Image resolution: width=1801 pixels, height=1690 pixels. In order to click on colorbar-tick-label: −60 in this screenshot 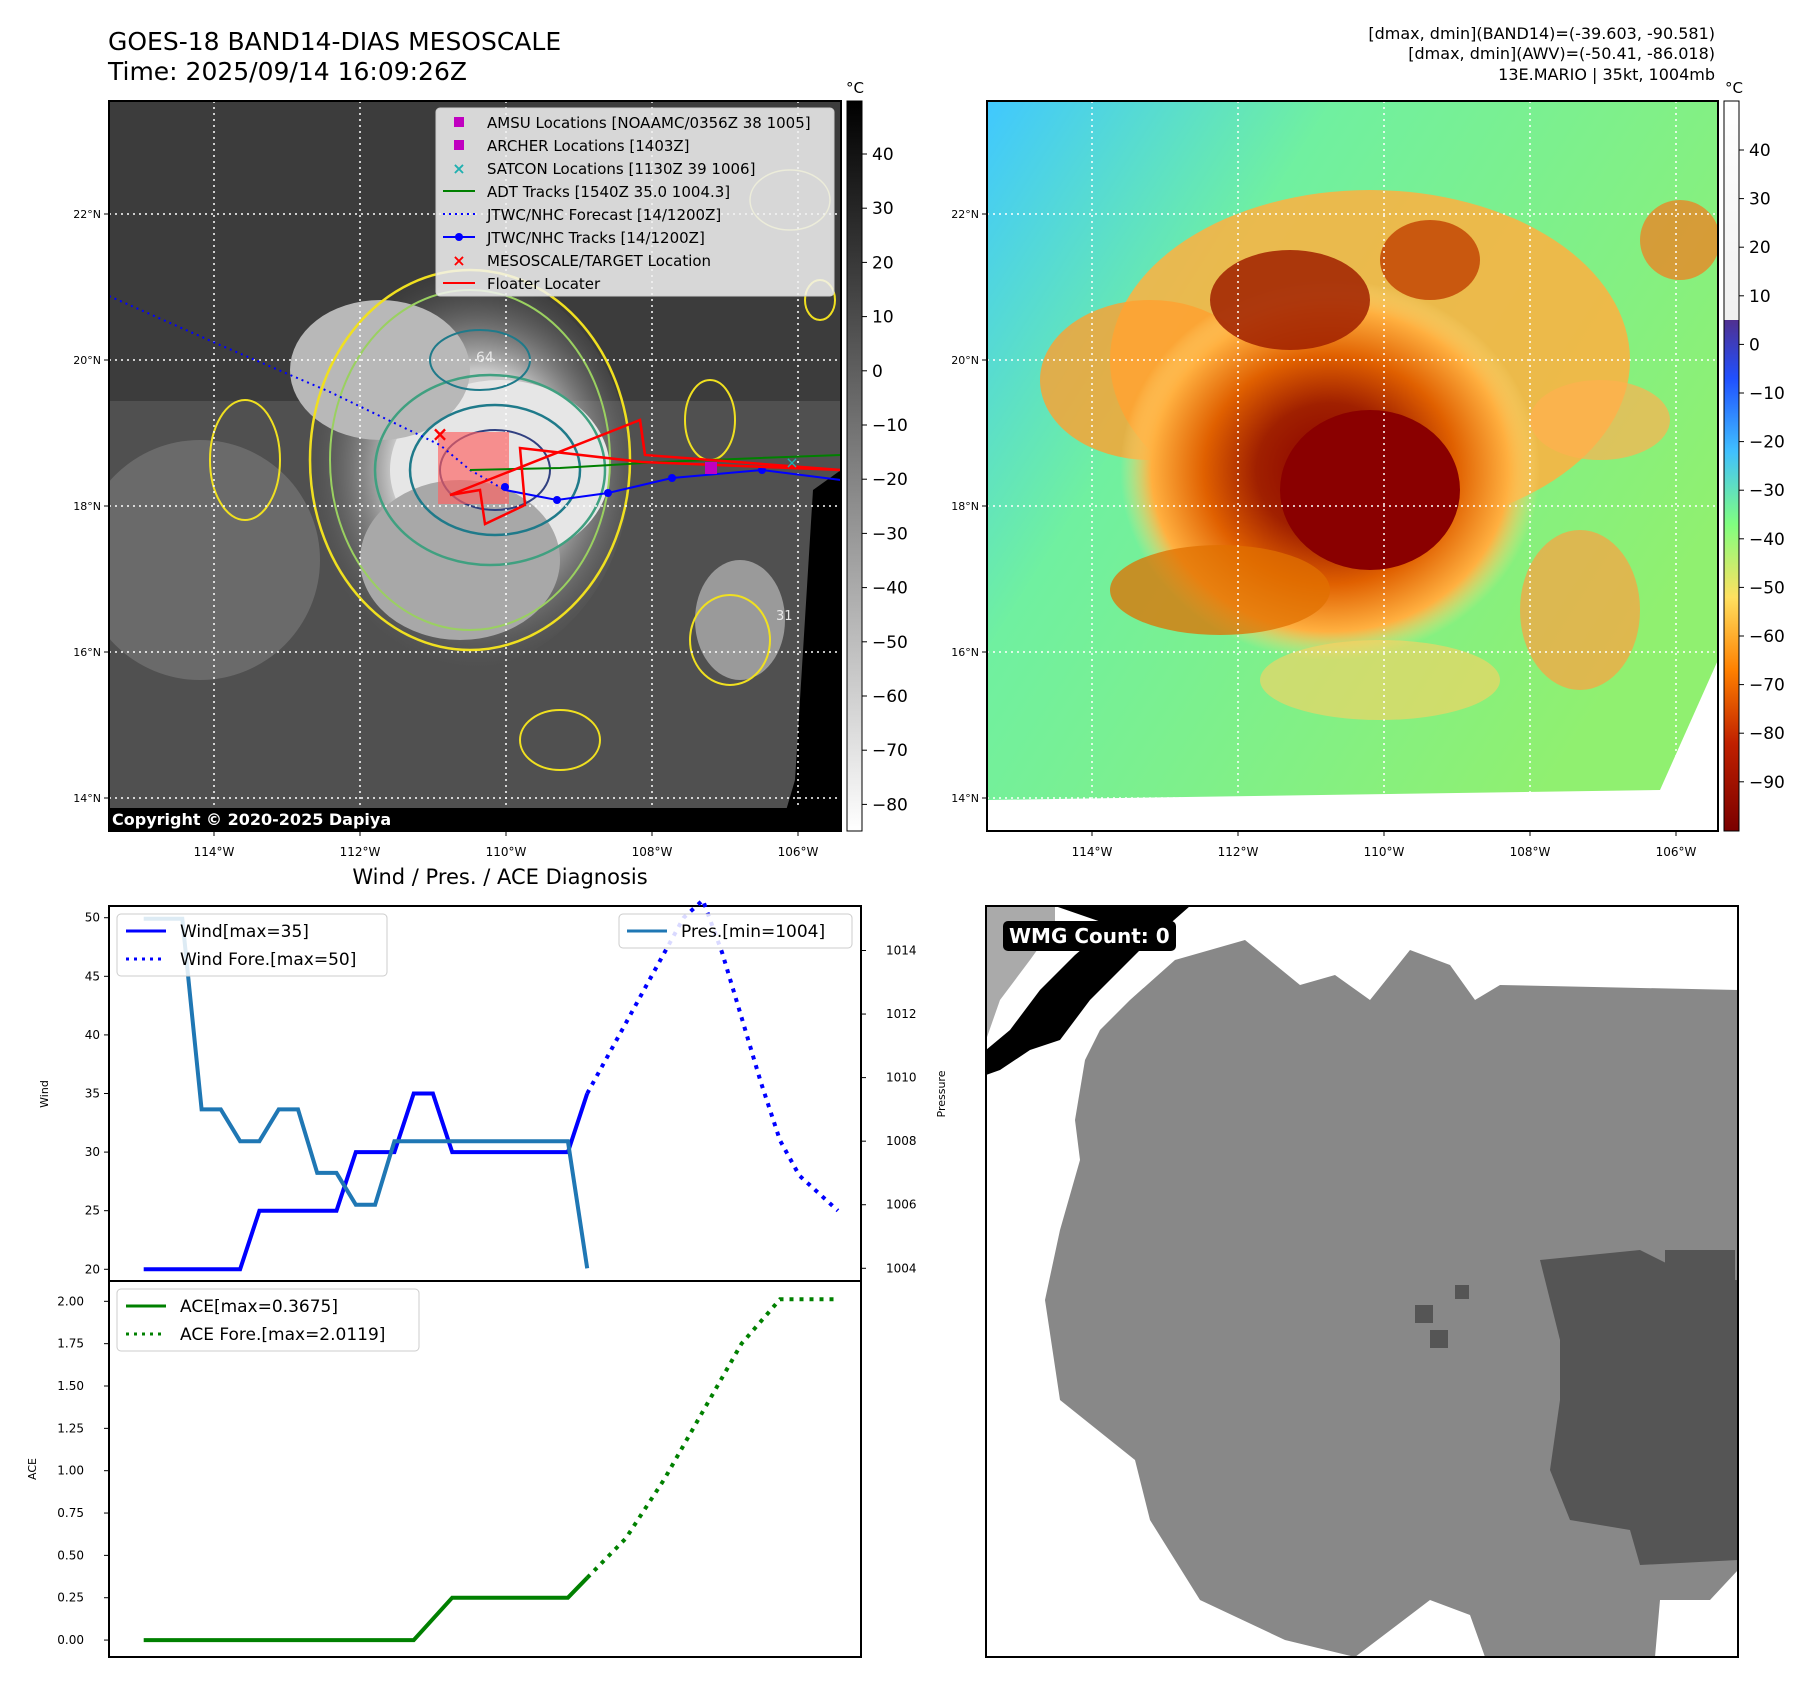, I will do `click(1767, 637)`.